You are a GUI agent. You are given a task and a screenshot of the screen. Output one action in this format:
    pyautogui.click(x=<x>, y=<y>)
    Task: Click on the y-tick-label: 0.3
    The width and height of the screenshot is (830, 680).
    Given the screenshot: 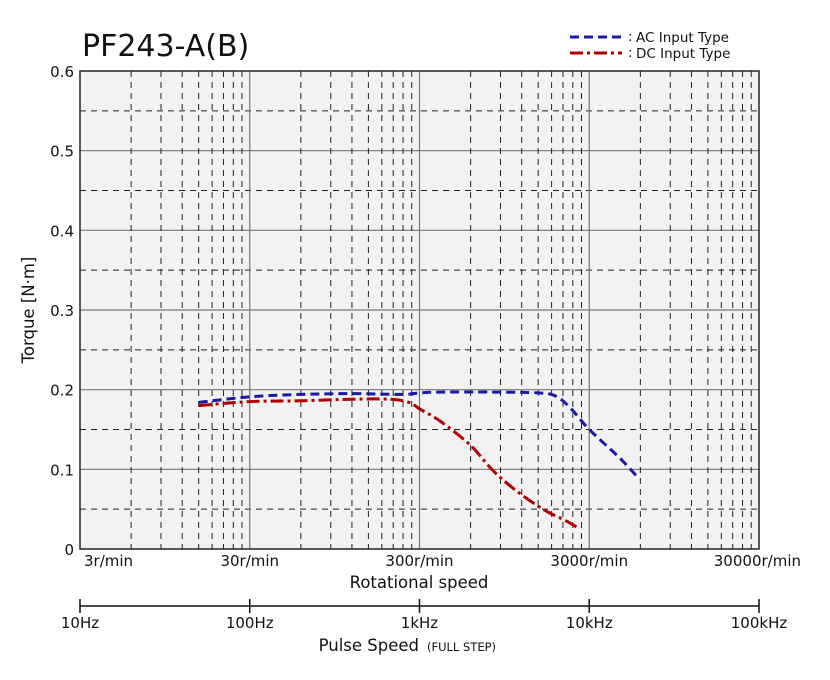 What is the action you would take?
    pyautogui.click(x=62, y=311)
    